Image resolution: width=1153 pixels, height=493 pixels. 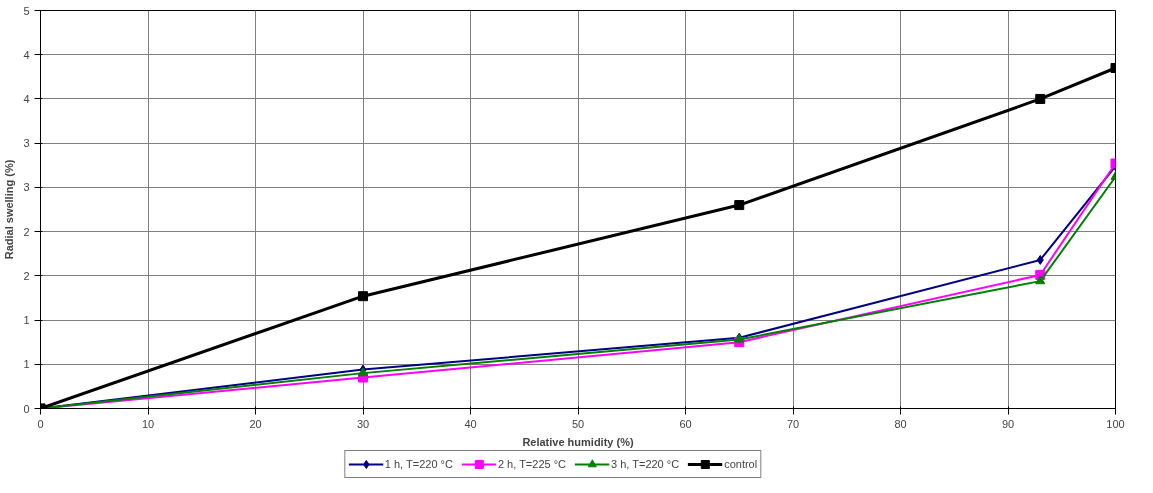 I want to click on y-tick-label: 0, so click(x=26, y=408).